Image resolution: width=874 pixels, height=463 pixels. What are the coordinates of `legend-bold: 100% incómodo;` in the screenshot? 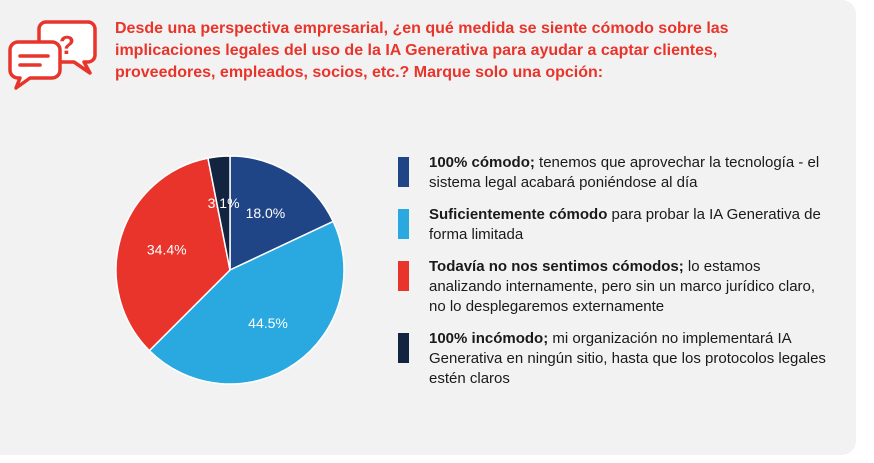 It's located at (489, 338).